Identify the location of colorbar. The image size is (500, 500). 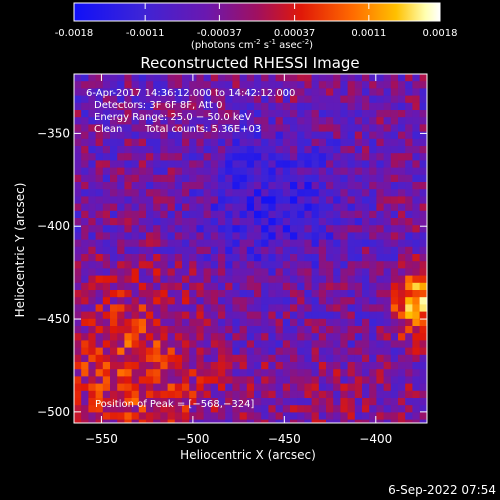
(257, 12).